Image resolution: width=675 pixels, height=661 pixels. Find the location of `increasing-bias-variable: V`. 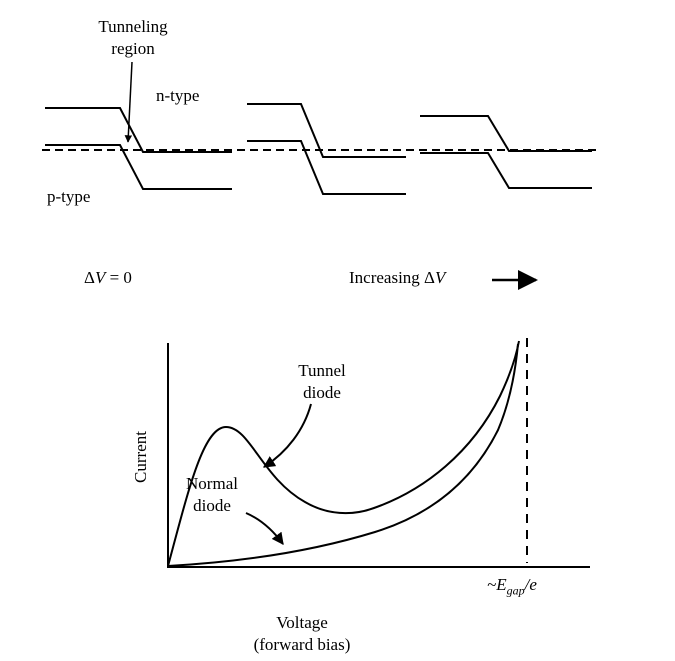

increasing-bias-variable: V is located at coordinates (440, 277).